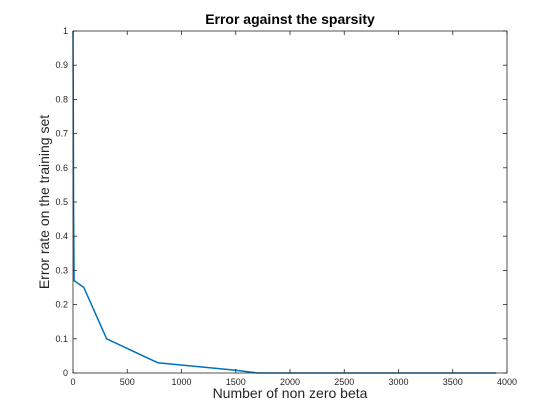 The height and width of the screenshot is (420, 560). Describe the element at coordinates (65, 373) in the screenshot. I see `y-tick-label: 0` at that location.